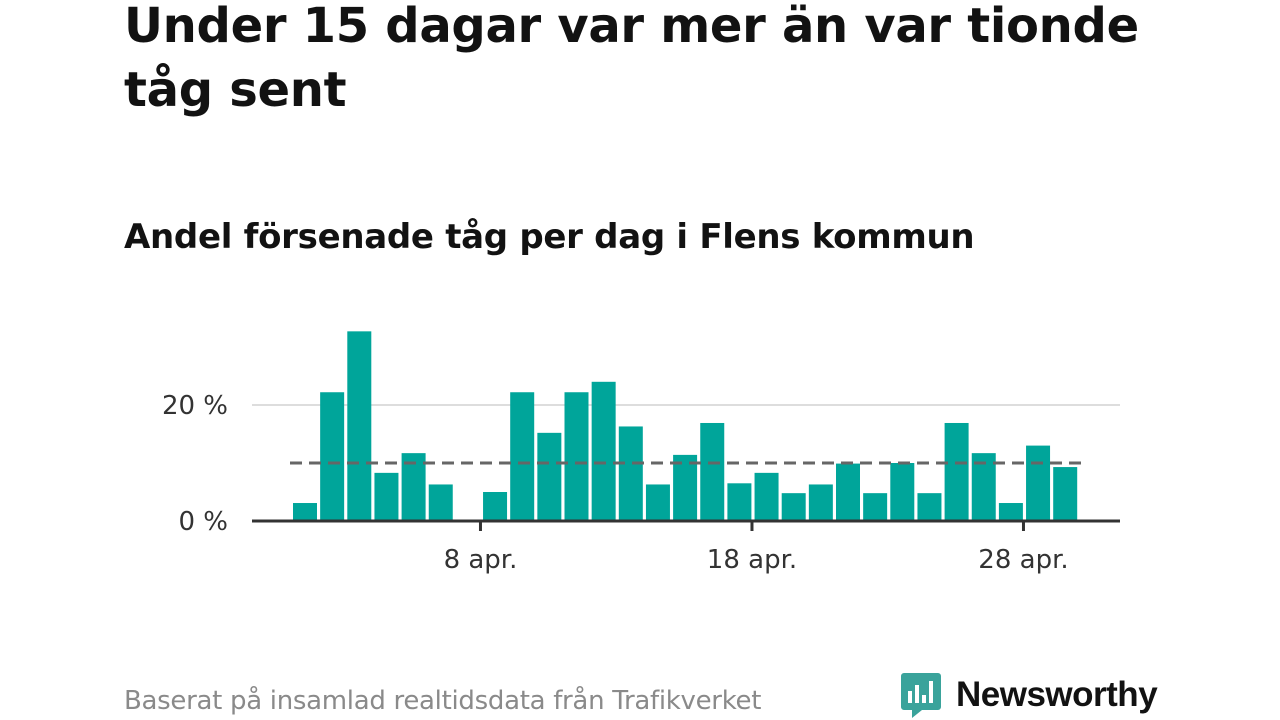 Image resolution: width=1280 pixels, height=720 pixels. I want to click on newsworthy-logo-icon, so click(921, 695).